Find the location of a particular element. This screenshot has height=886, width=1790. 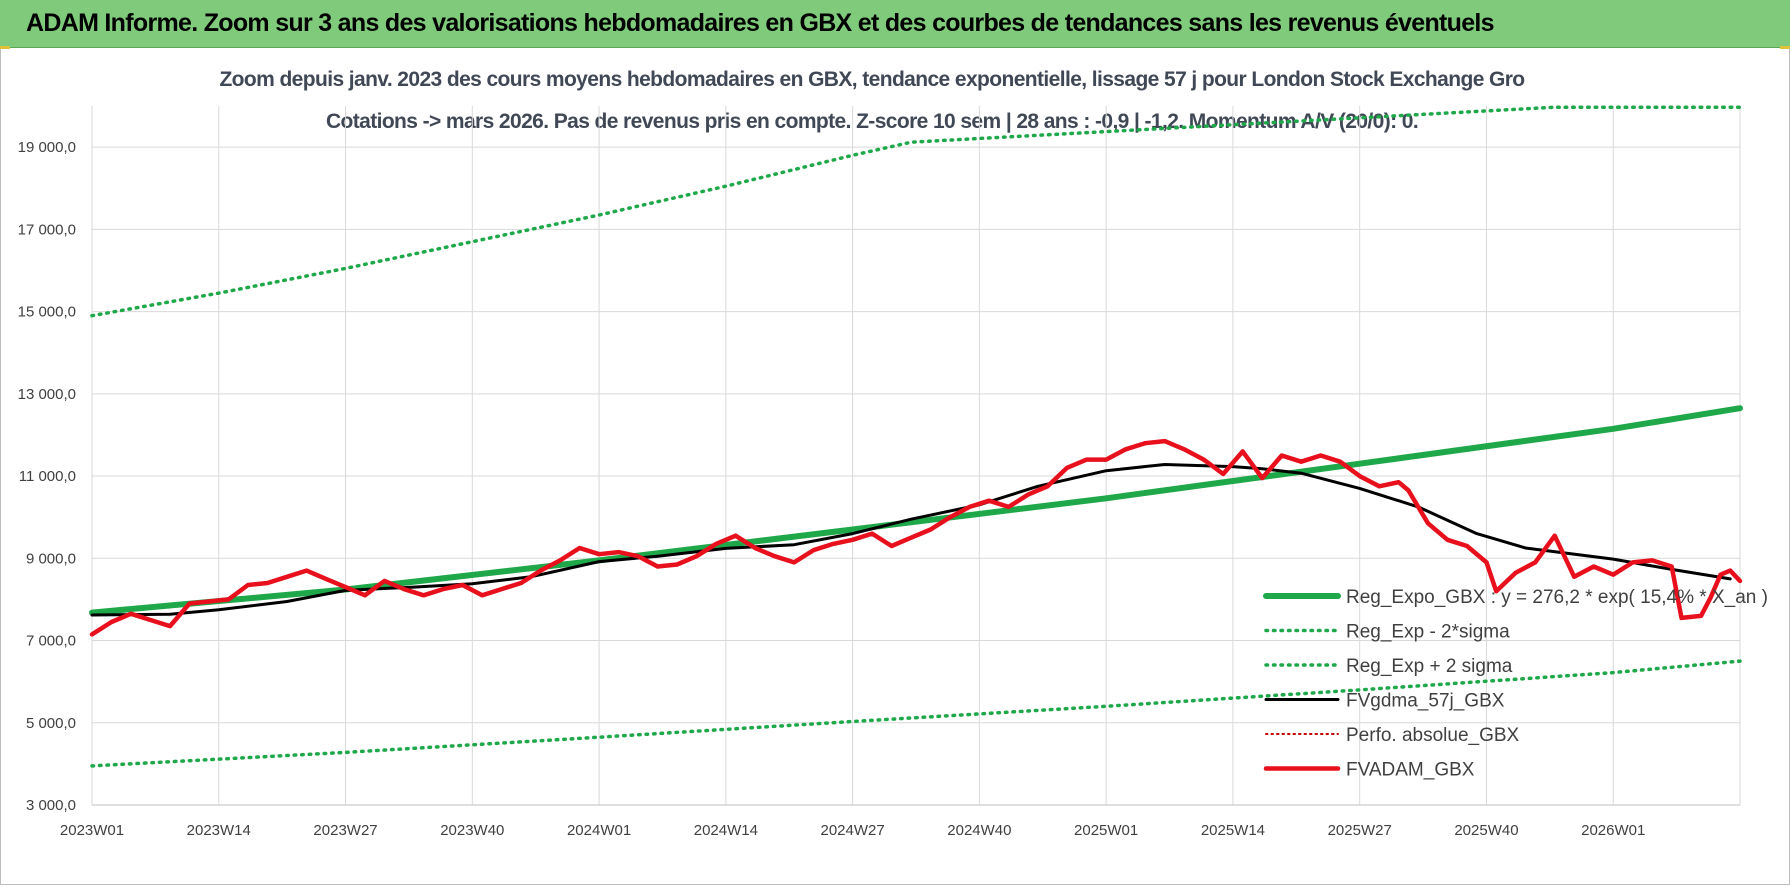

x-tick-label: 2023W40 is located at coordinates (472, 830).